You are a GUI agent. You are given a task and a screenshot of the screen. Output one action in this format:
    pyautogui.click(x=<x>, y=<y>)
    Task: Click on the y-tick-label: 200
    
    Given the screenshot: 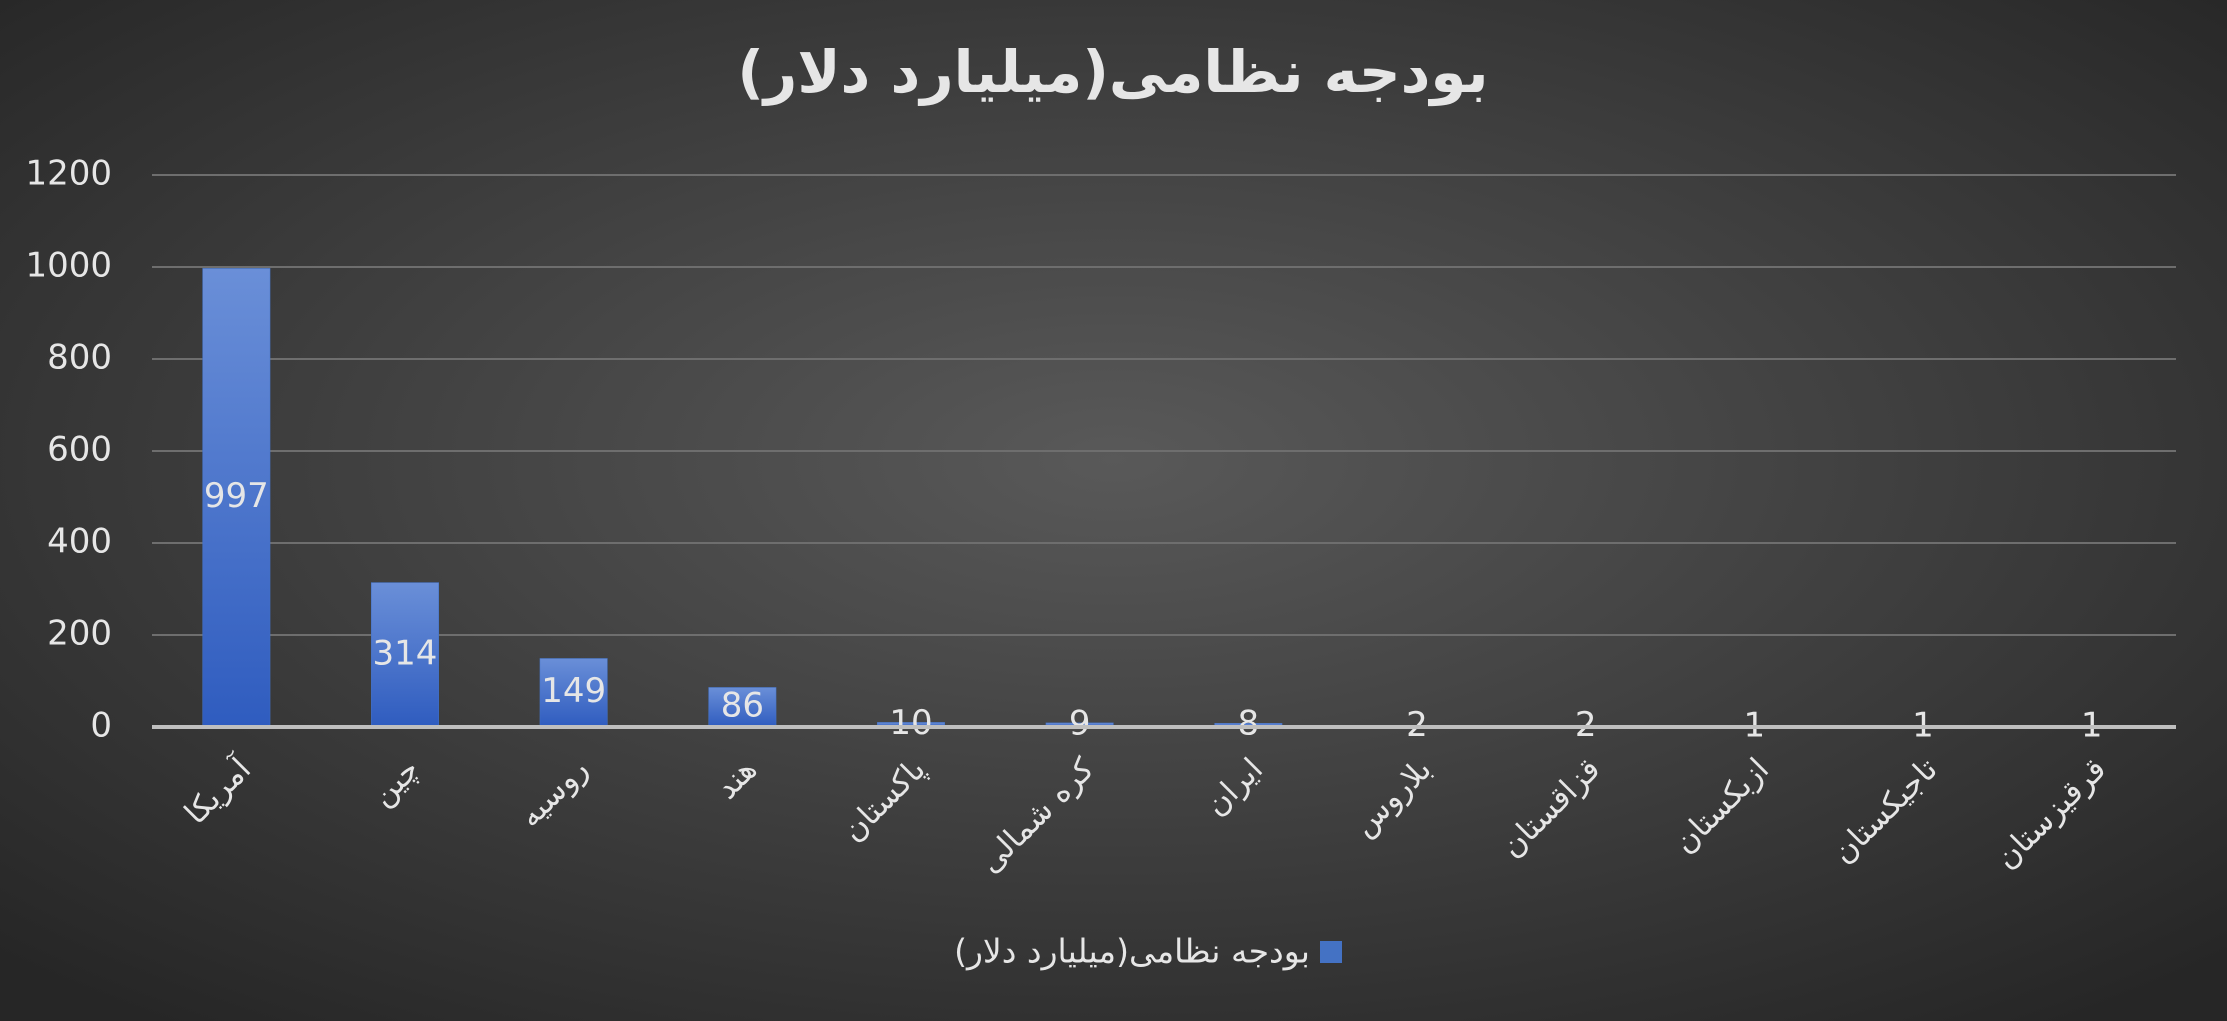 What is the action you would take?
    pyautogui.click(x=79, y=634)
    